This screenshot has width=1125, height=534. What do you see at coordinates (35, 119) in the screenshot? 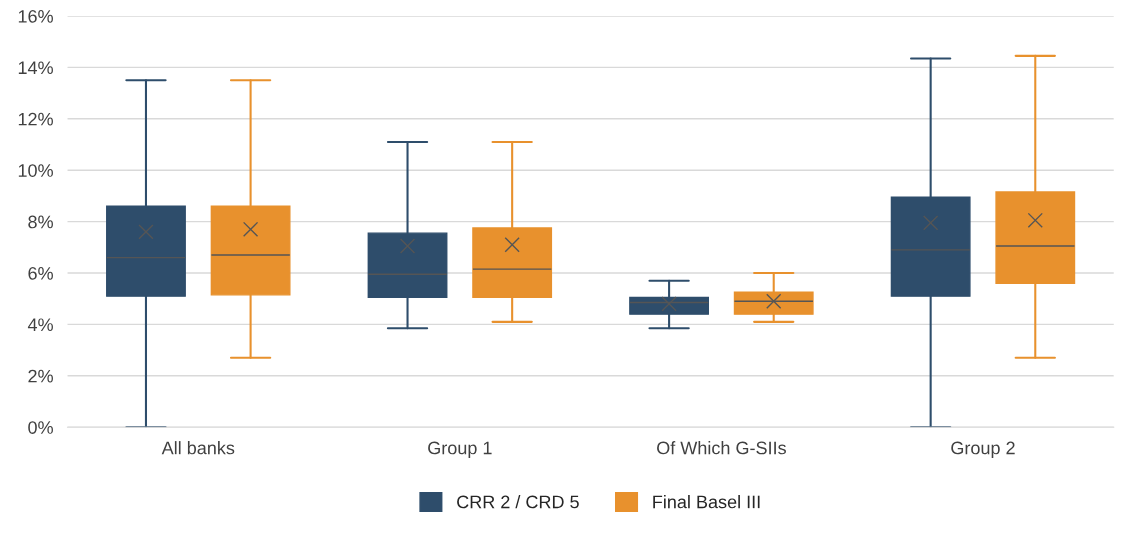
I see `y-tick-label: 12%` at bounding box center [35, 119].